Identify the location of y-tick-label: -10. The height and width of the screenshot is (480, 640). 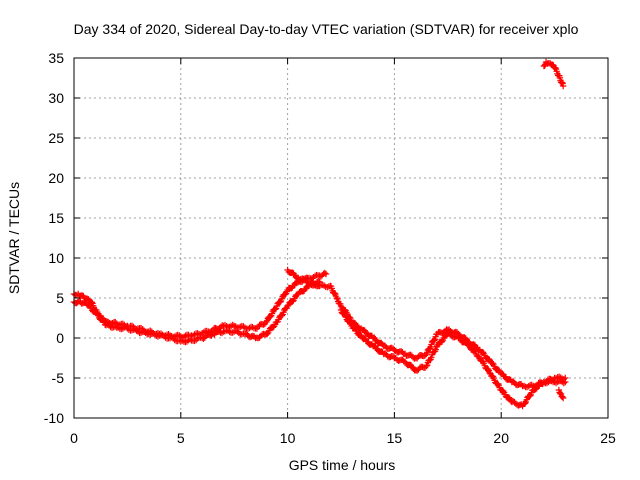
(54, 418).